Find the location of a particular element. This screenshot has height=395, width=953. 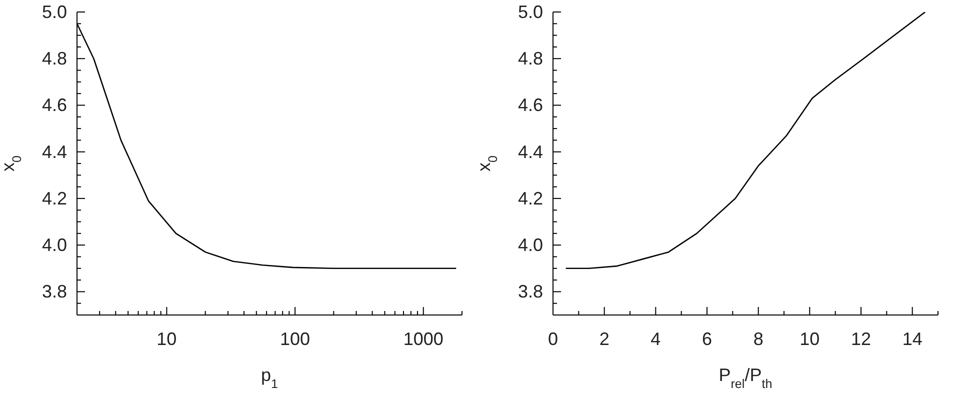

x-axis-title: p$_{1}$ is located at coordinates (269, 378).